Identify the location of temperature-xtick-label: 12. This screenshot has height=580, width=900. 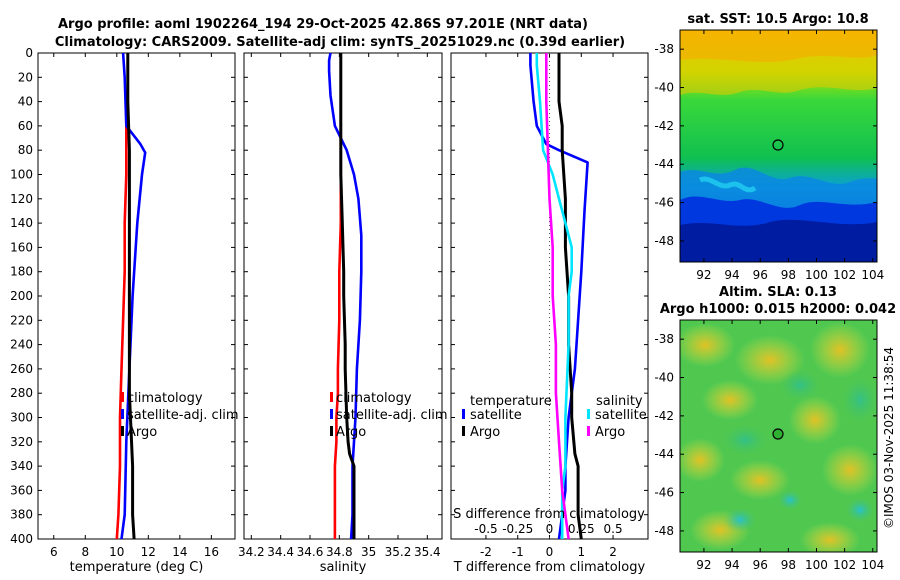
(148, 552).